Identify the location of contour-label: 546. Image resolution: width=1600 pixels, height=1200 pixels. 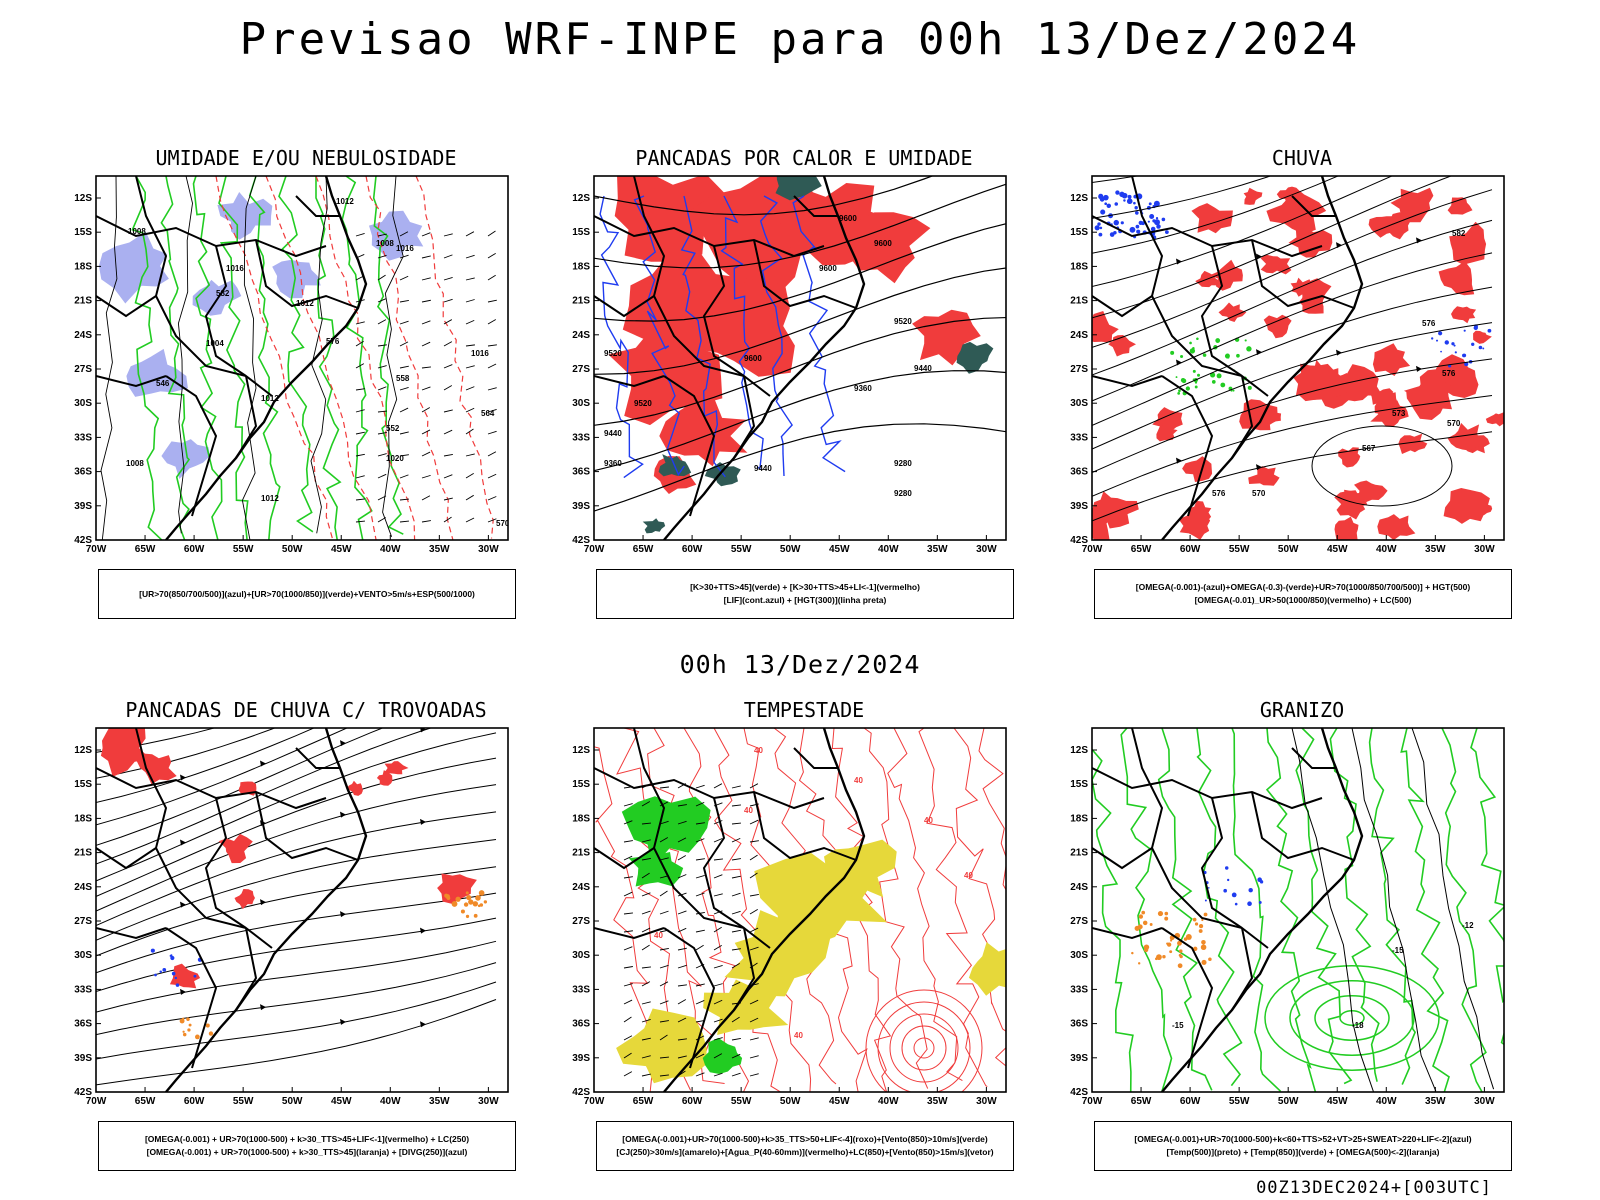
(163, 383).